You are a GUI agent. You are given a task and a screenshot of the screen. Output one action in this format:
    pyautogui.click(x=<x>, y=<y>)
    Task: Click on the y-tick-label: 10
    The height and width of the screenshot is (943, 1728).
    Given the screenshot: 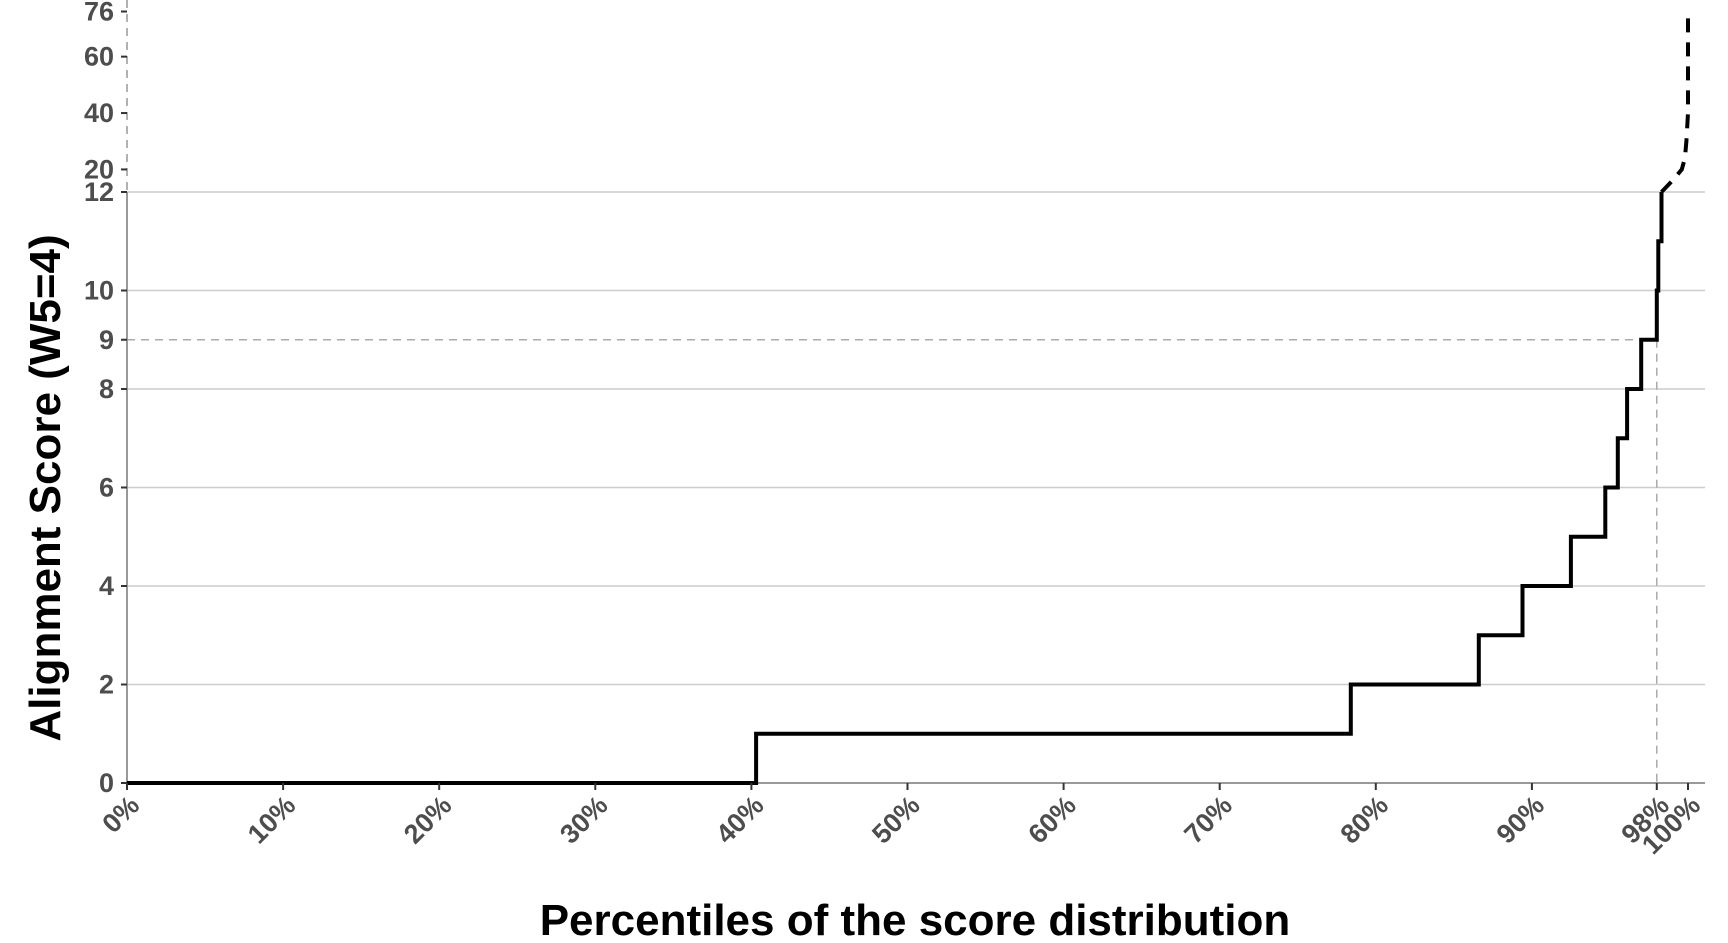 What is the action you would take?
    pyautogui.click(x=99, y=291)
    